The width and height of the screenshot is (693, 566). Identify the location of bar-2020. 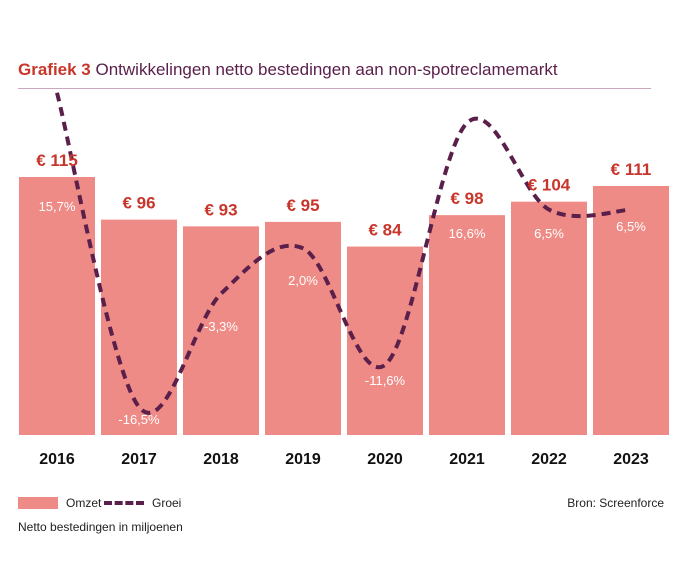
(385, 340).